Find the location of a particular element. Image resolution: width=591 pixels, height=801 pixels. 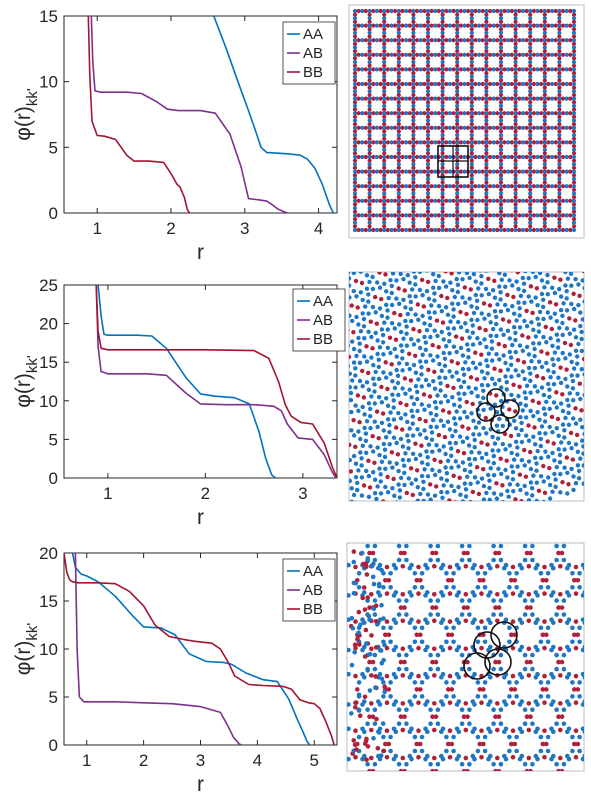

y-tick-label: 25 is located at coordinates (48, 285).